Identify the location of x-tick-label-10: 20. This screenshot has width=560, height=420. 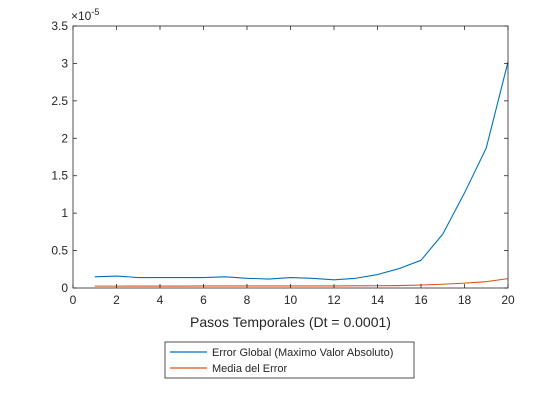
(508, 300).